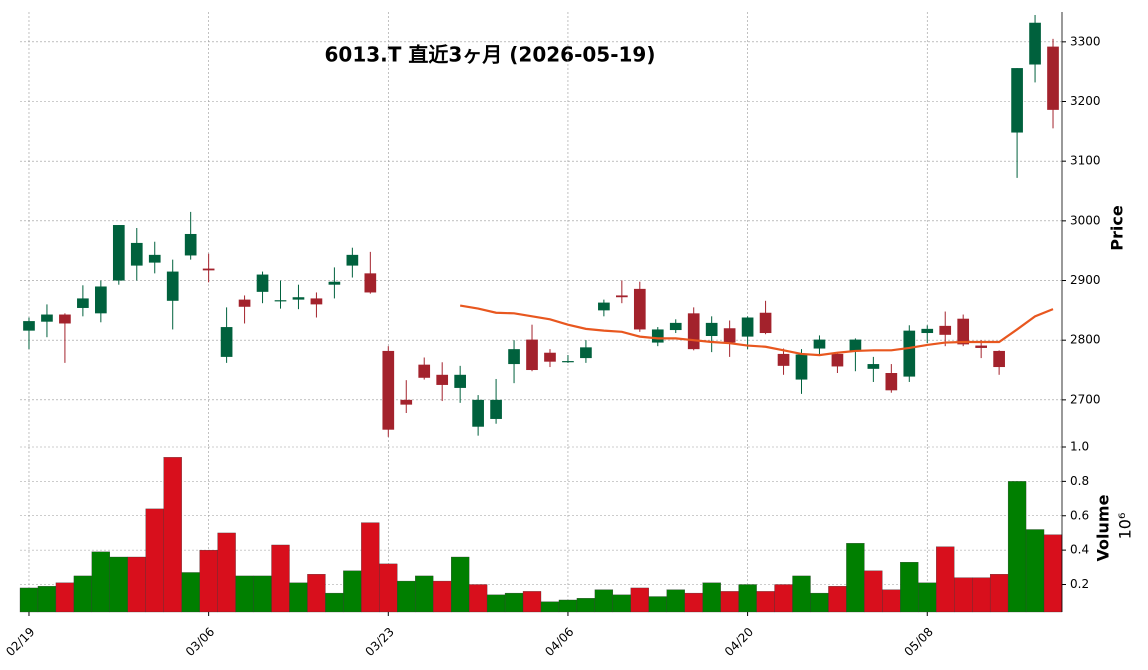 The image size is (1148, 670). I want to click on x-tick-label: 03/06, so click(200, 642).